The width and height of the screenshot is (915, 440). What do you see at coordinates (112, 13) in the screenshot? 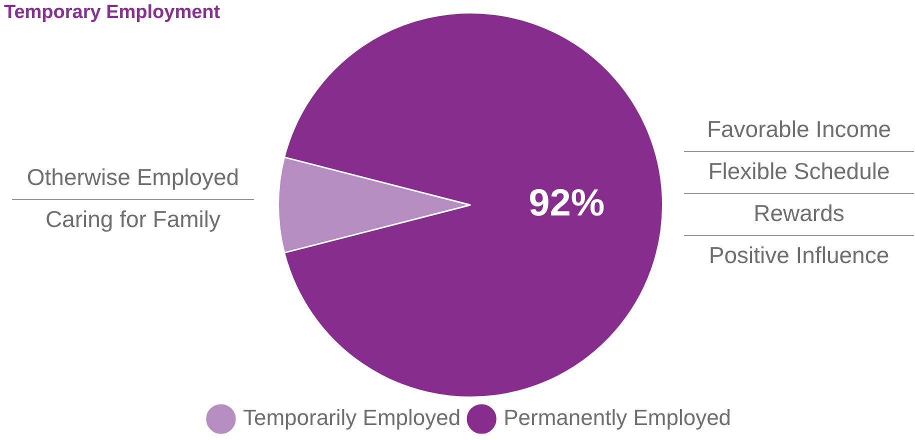
I see `chart-title: Temporary Employment` at bounding box center [112, 13].